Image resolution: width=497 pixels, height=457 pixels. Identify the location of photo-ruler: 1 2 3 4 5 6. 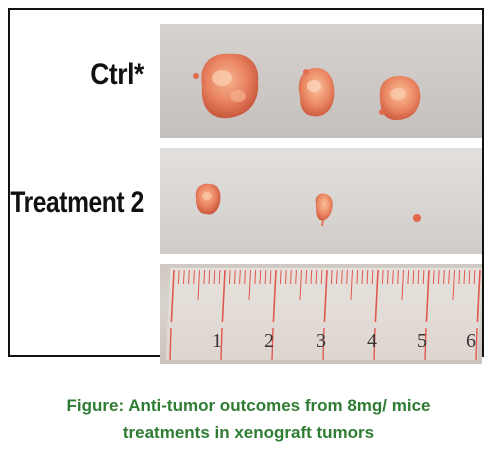
(321, 314).